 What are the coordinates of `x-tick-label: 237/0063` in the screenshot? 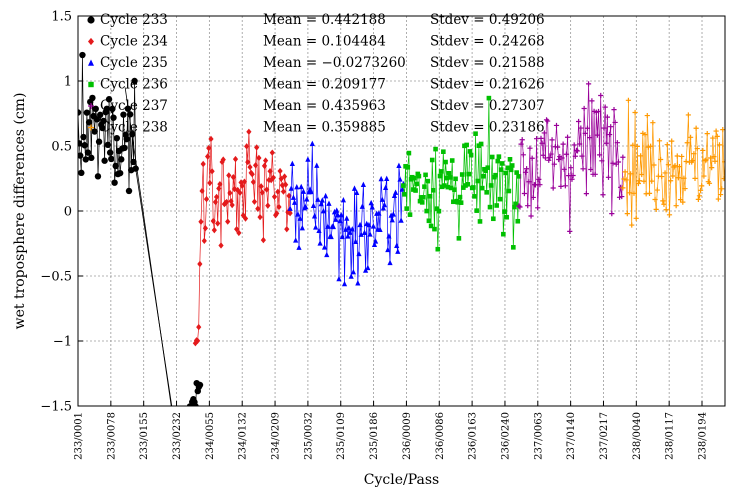 It's located at (538, 436).